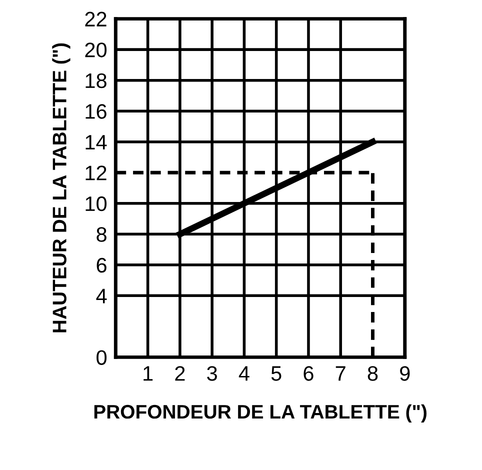 Image resolution: width=482 pixels, height=470 pixels. Describe the element at coordinates (212, 373) in the screenshot. I see `x-tick-label: 3` at that location.